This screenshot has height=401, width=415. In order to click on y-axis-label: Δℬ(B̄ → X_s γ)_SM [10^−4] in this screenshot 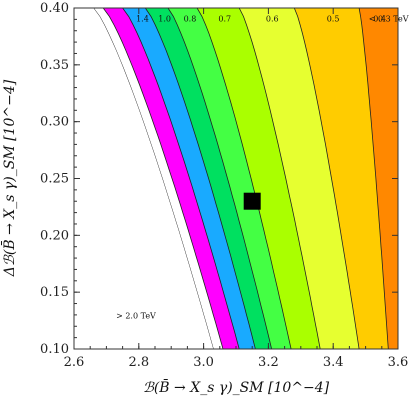, I will do `click(9, 178)`.